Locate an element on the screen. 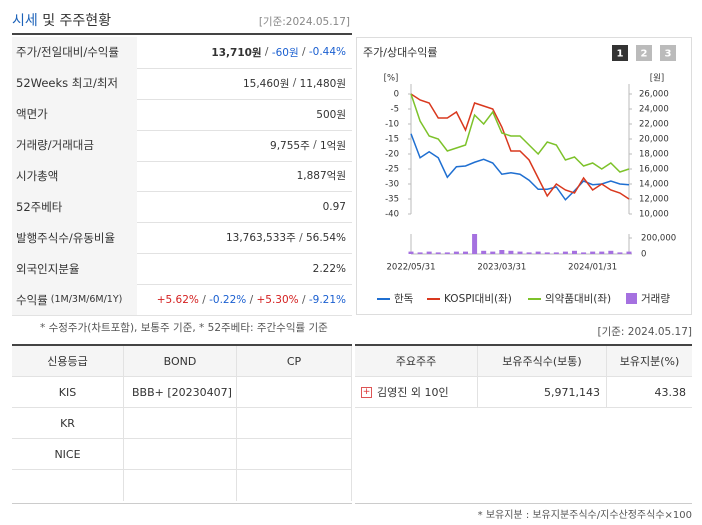 This screenshot has height=525, width=702. page-button-label: 1 is located at coordinates (620, 54).